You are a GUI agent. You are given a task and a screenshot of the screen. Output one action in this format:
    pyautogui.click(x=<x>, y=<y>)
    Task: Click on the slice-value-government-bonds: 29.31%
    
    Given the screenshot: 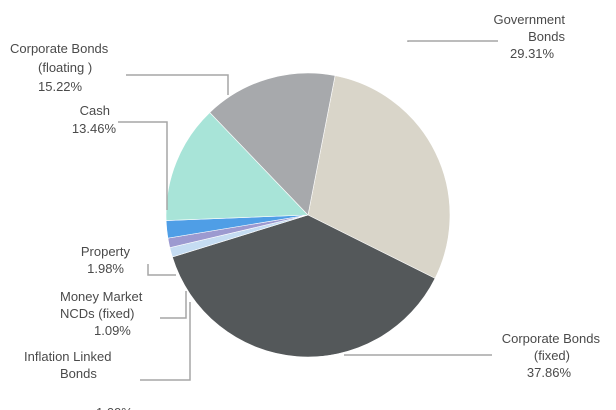 What is the action you would take?
    pyautogui.click(x=532, y=53)
    